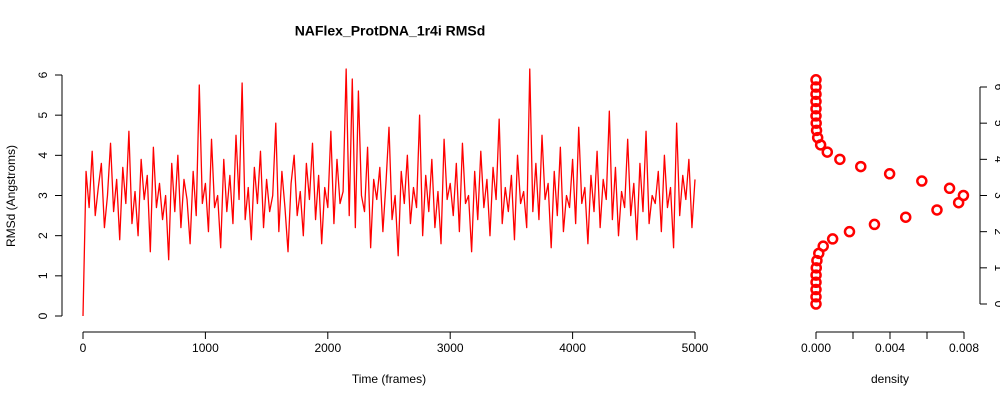  I want to click on y-axis-label: RMSd (Angstroms), so click(11, 196).